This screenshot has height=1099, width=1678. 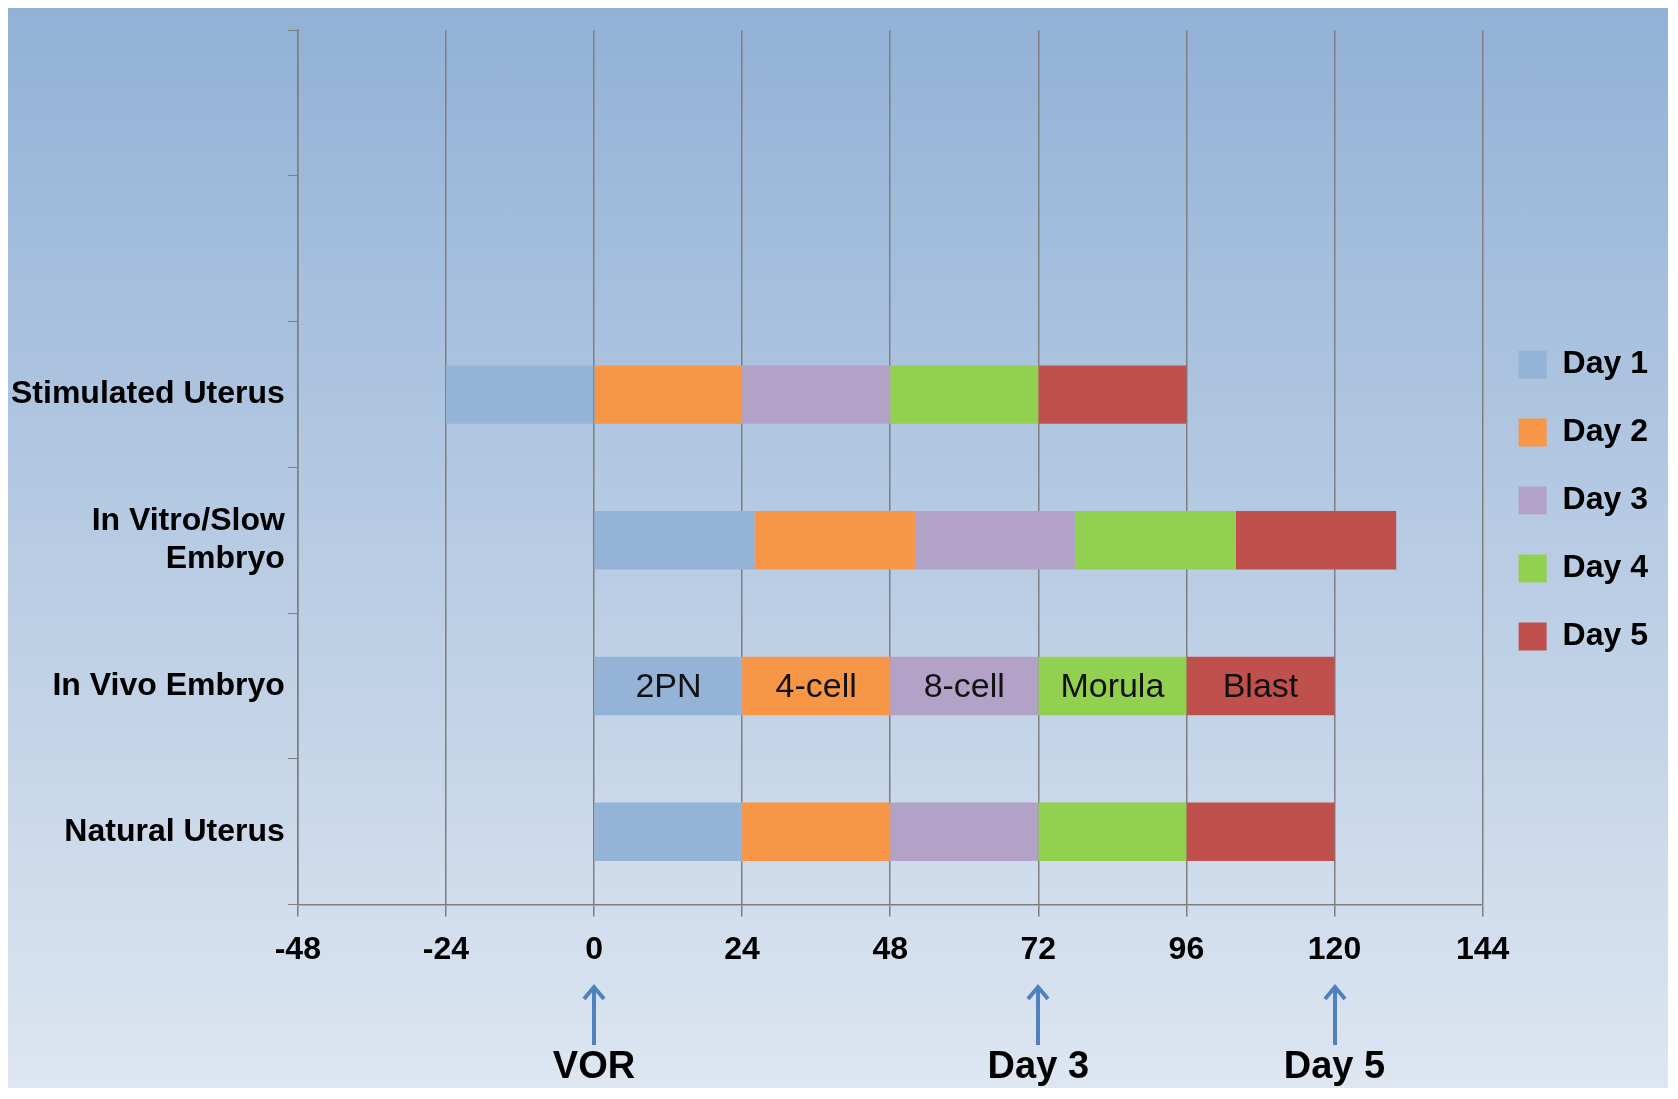 I want to click on x-tick-label: 96, so click(x=1186, y=947).